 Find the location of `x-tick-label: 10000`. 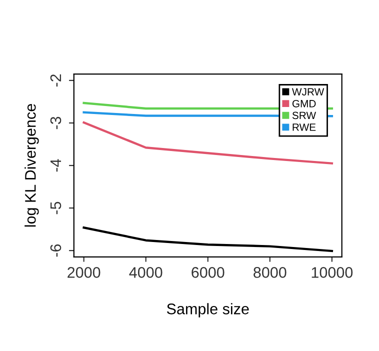

x-tick-label: 10000 is located at coordinates (332, 272).